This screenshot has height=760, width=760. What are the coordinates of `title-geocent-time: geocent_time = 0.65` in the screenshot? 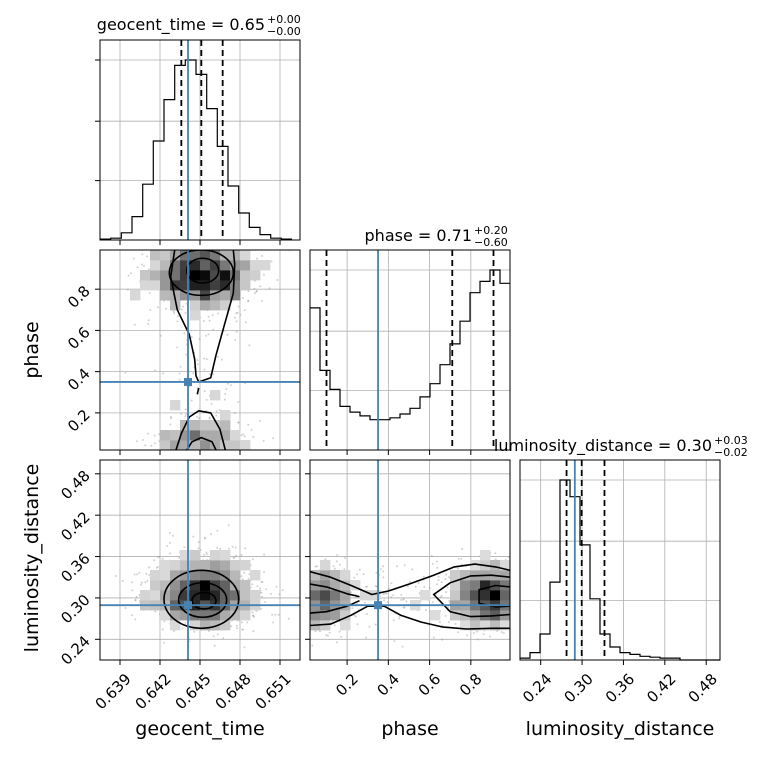 It's located at (181, 25).